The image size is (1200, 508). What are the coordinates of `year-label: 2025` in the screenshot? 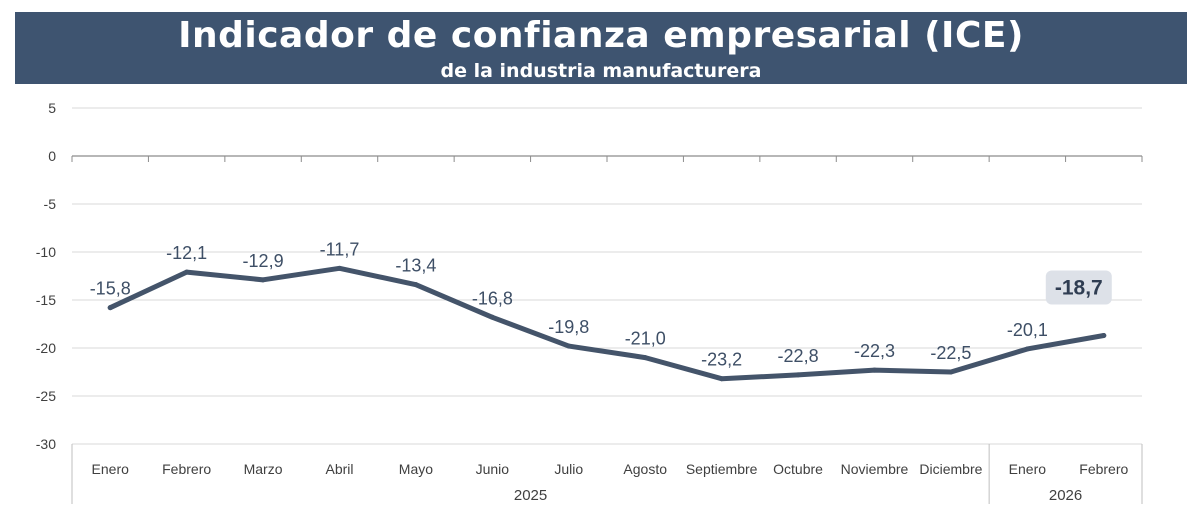 It's located at (530, 495).